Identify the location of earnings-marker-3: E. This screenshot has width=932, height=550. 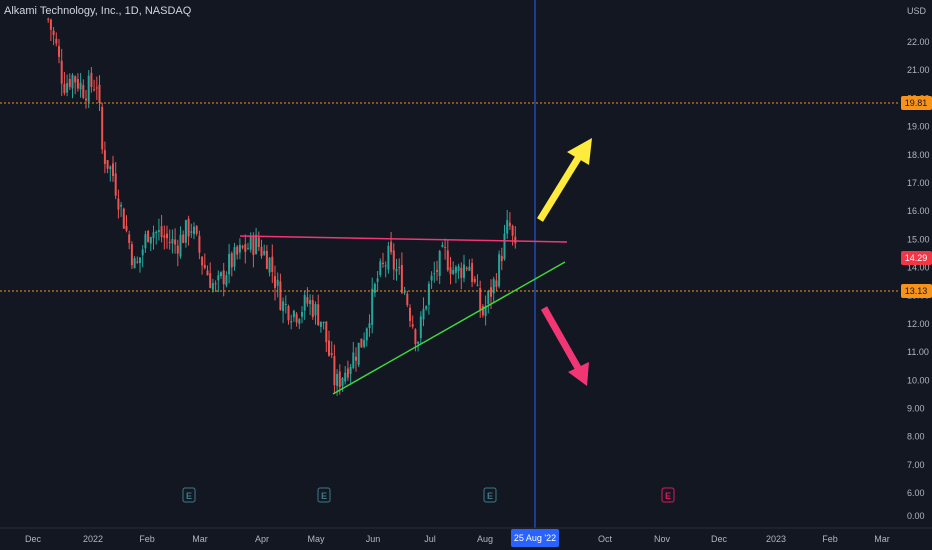
(490, 495).